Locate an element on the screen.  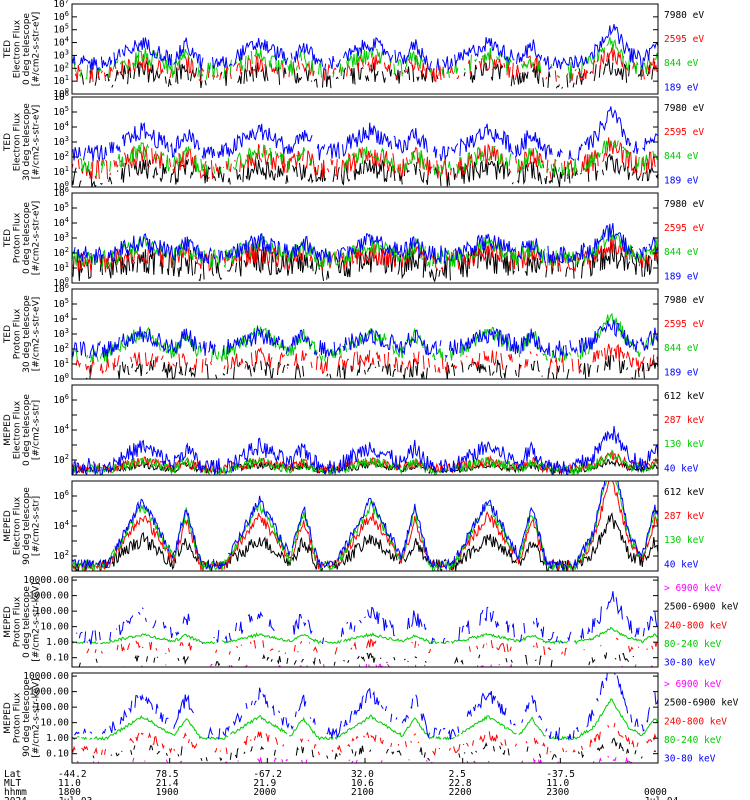
legend-5-0: 612 keV is located at coordinates (684, 492).